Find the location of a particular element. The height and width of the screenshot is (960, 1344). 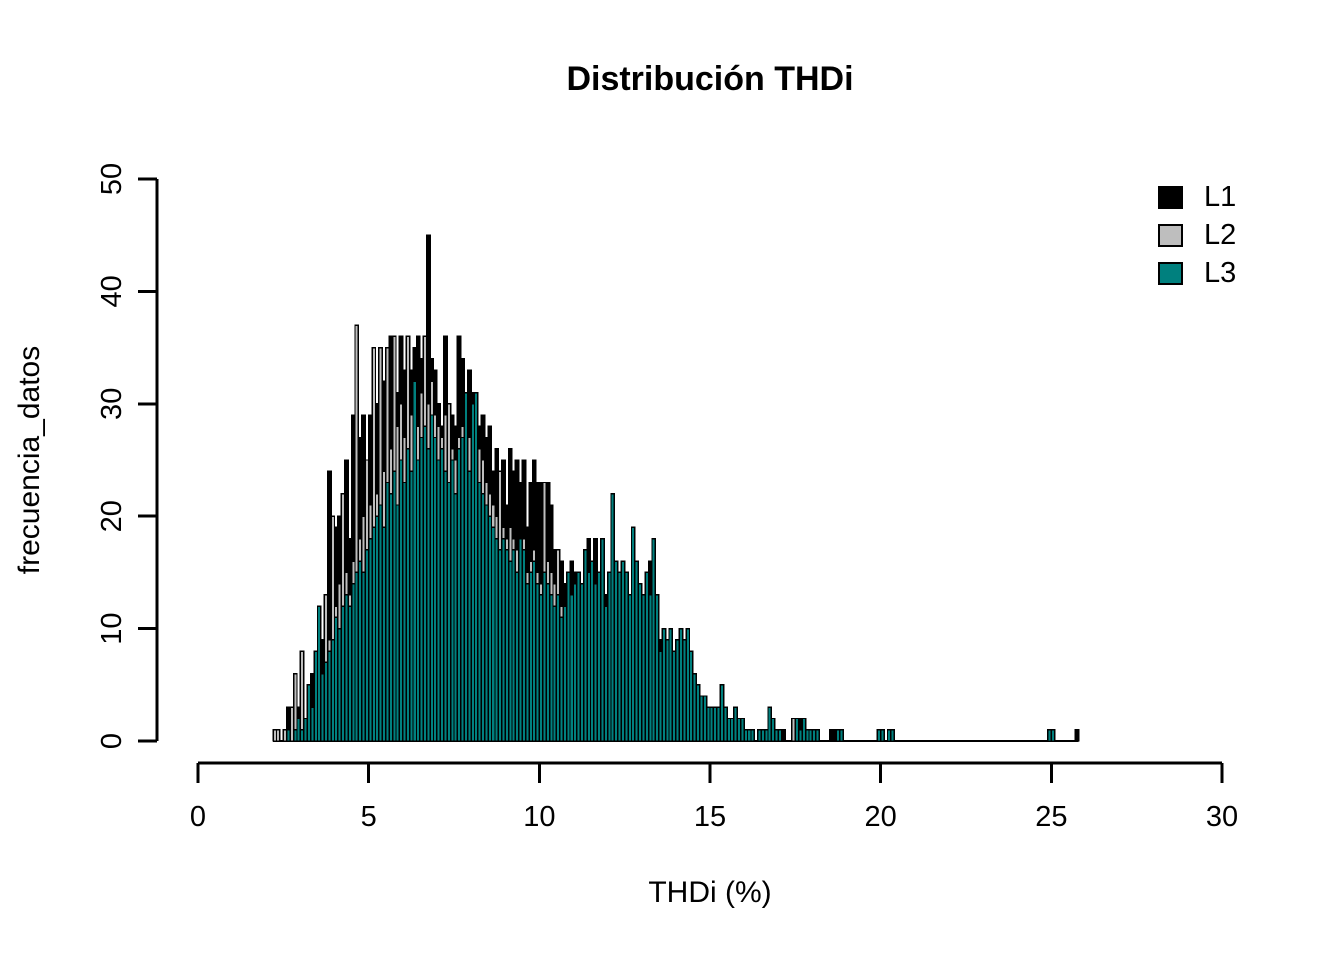

chart-title: Distribución THDi is located at coordinates (710, 79).